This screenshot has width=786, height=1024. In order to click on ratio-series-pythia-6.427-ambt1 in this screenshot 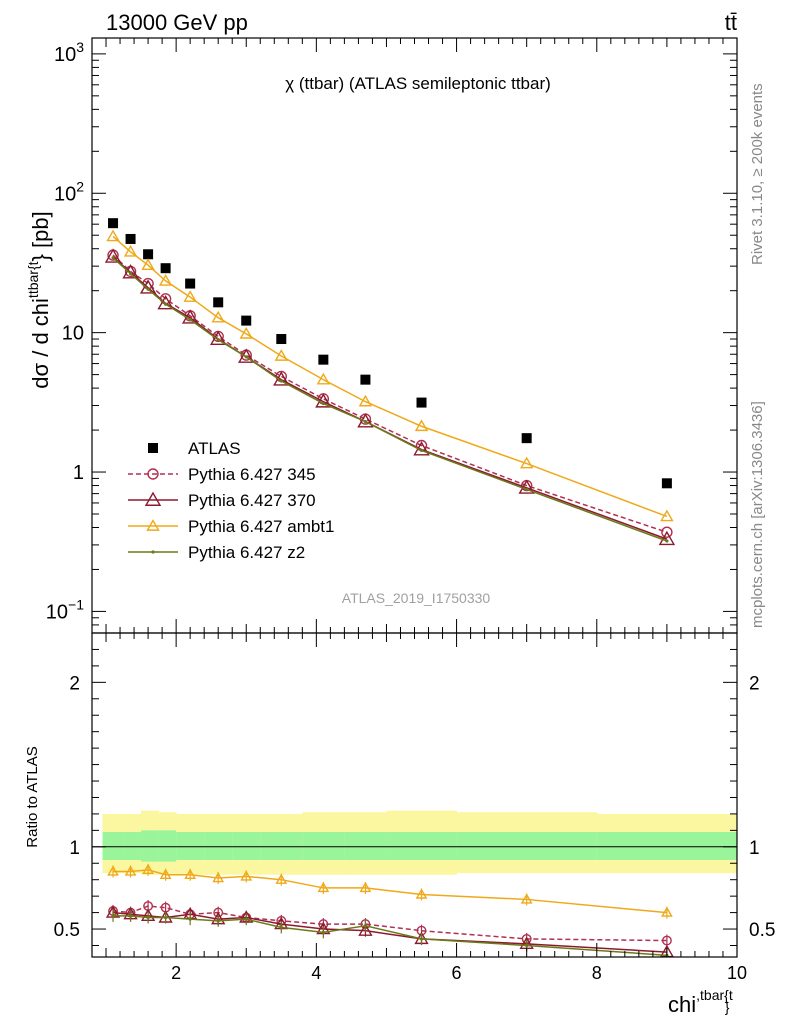, I will do `click(390, 891)`.